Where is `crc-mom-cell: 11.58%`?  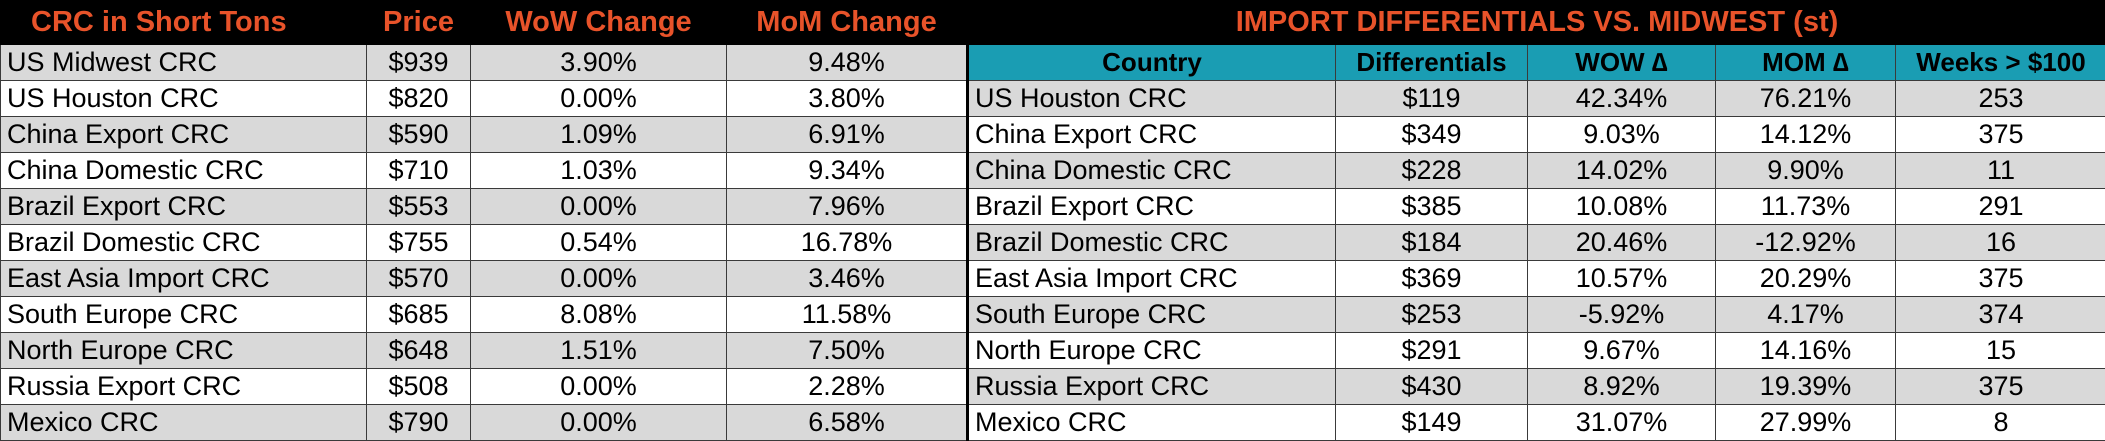 crc-mom-cell: 11.58% is located at coordinates (847, 315).